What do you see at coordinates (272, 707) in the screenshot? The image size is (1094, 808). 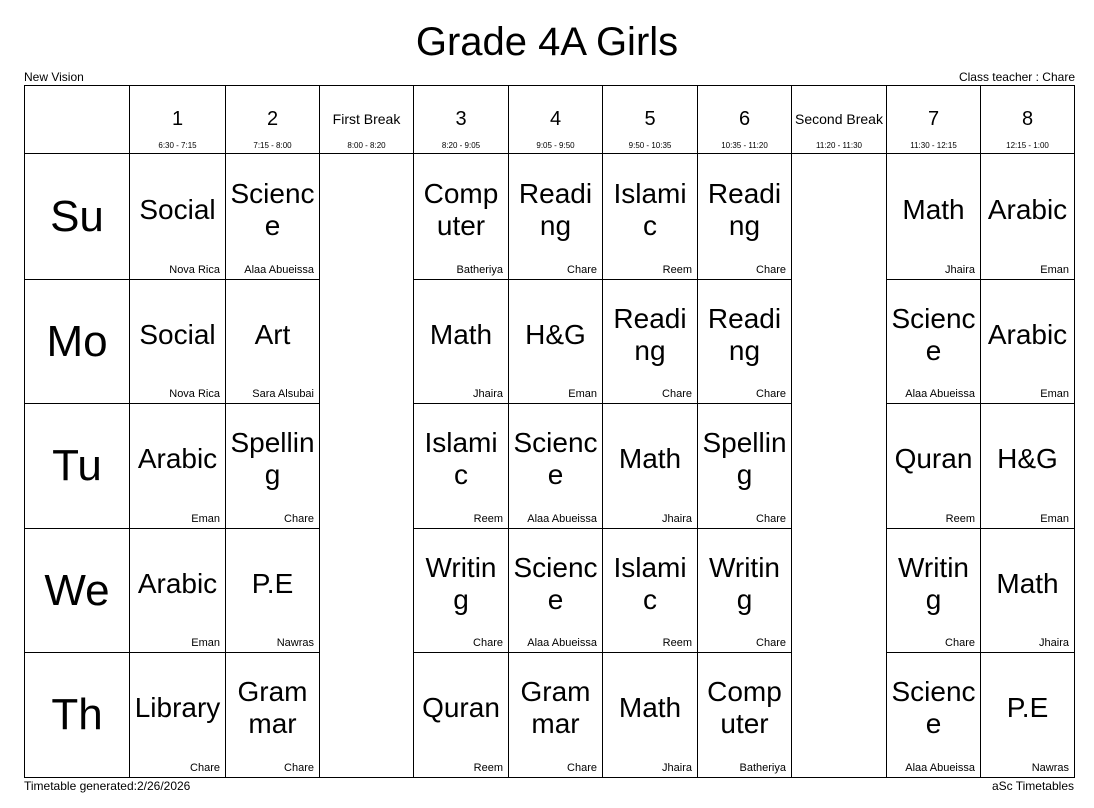 I see `subject: Grammar` at bounding box center [272, 707].